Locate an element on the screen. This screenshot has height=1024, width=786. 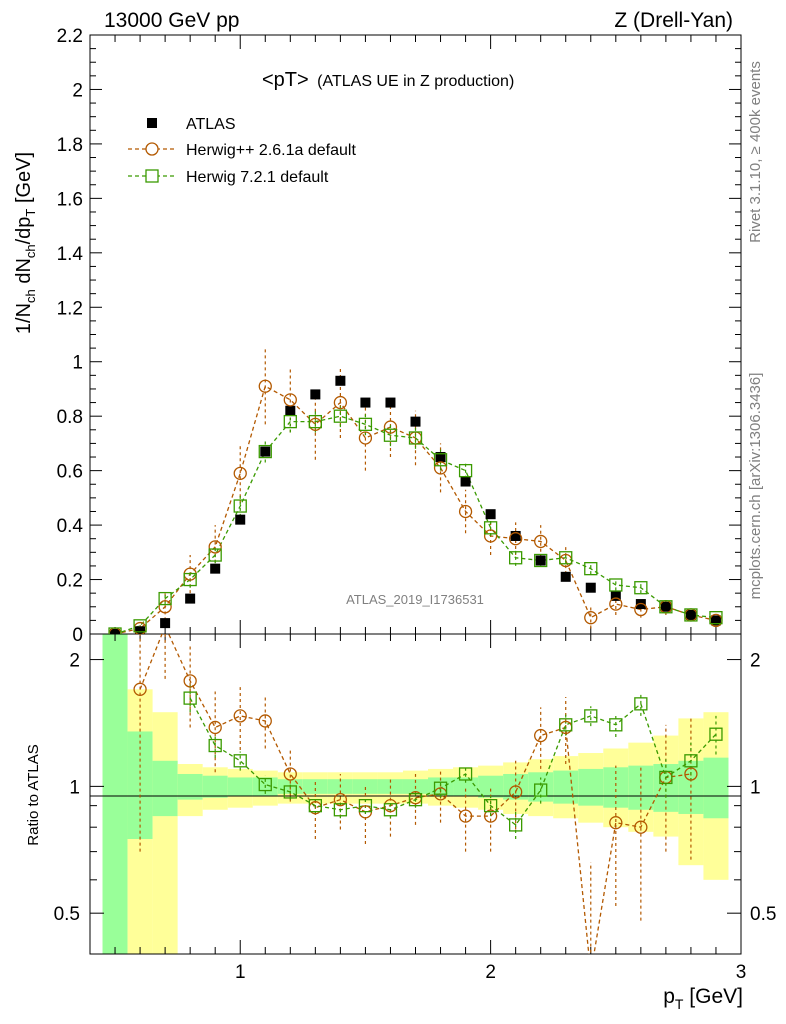
legend-marker-atlas is located at coordinates (152, 123).